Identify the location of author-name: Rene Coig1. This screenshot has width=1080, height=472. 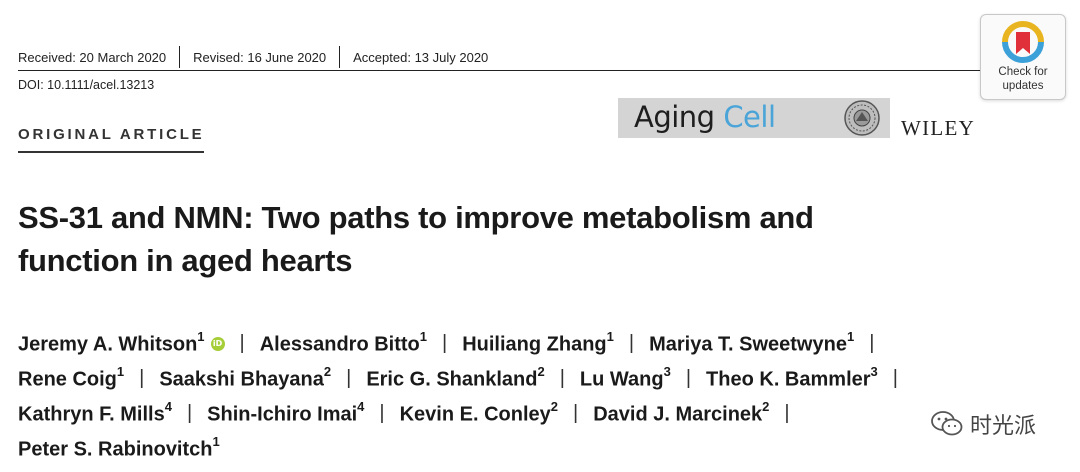
(71, 377).